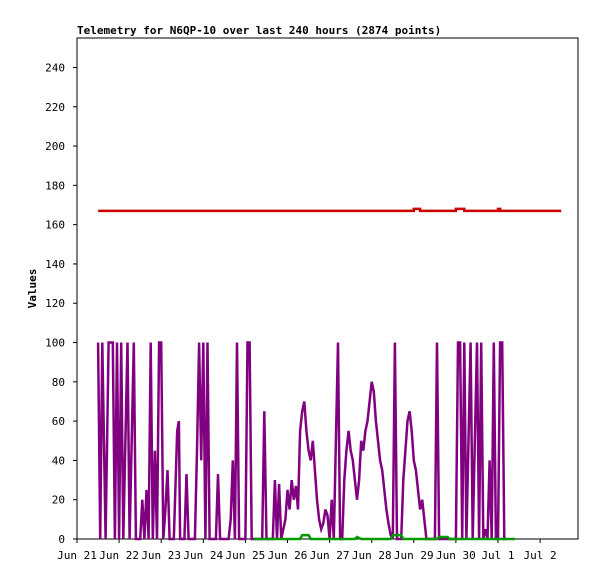 The width and height of the screenshot is (615, 579). I want to click on x-tick-label: Jul 1, so click(497, 555).